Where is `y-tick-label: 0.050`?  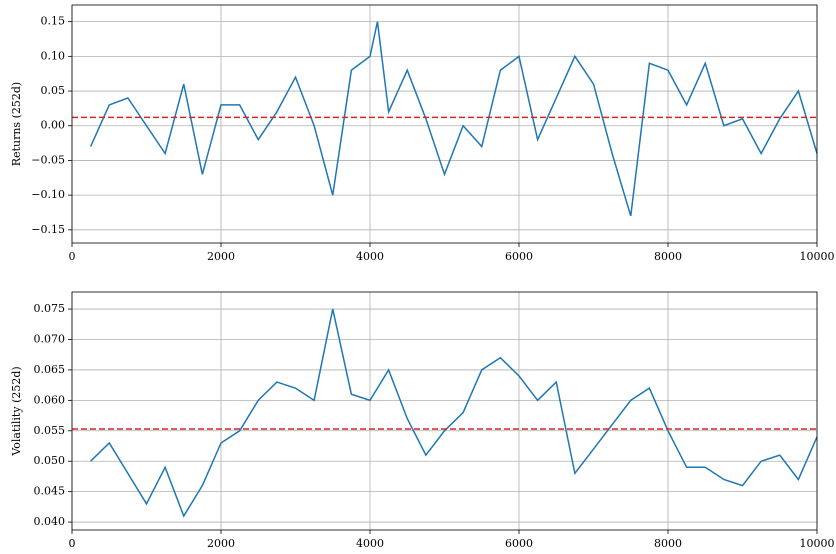
y-tick-label: 0.050 is located at coordinates (50, 460).